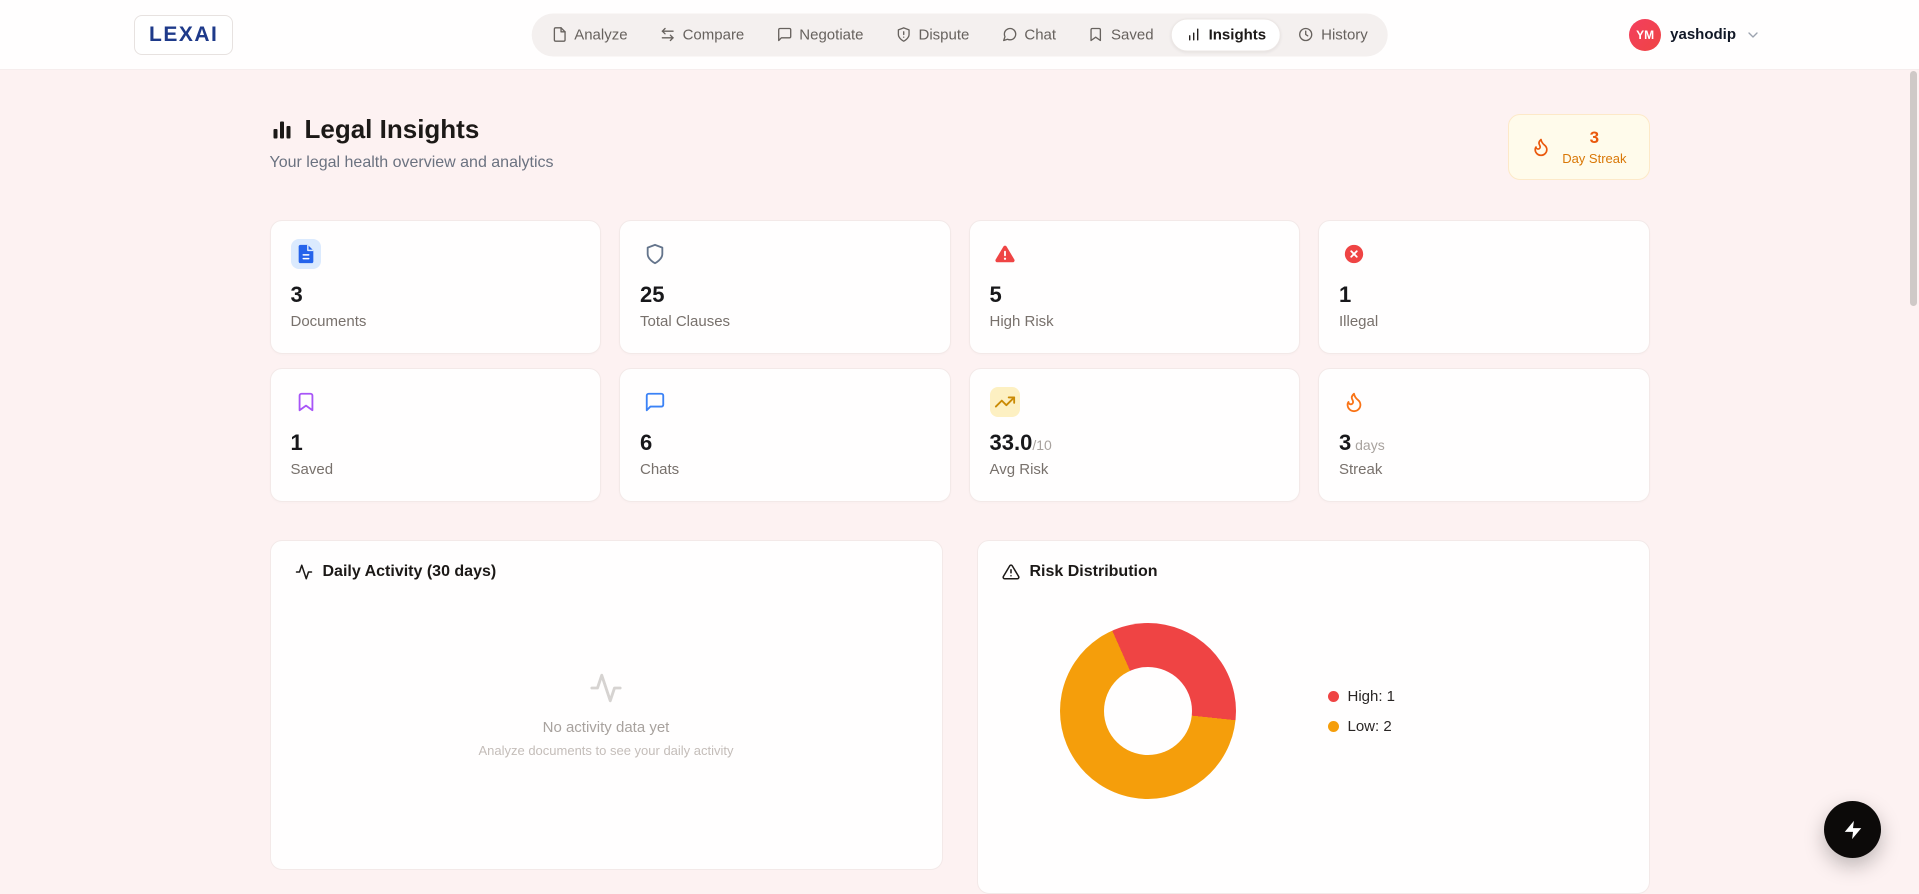 The height and width of the screenshot is (894, 1919). Describe the element at coordinates (435, 287) in the screenshot. I see `stat-card-documents: 3 Documents` at that location.